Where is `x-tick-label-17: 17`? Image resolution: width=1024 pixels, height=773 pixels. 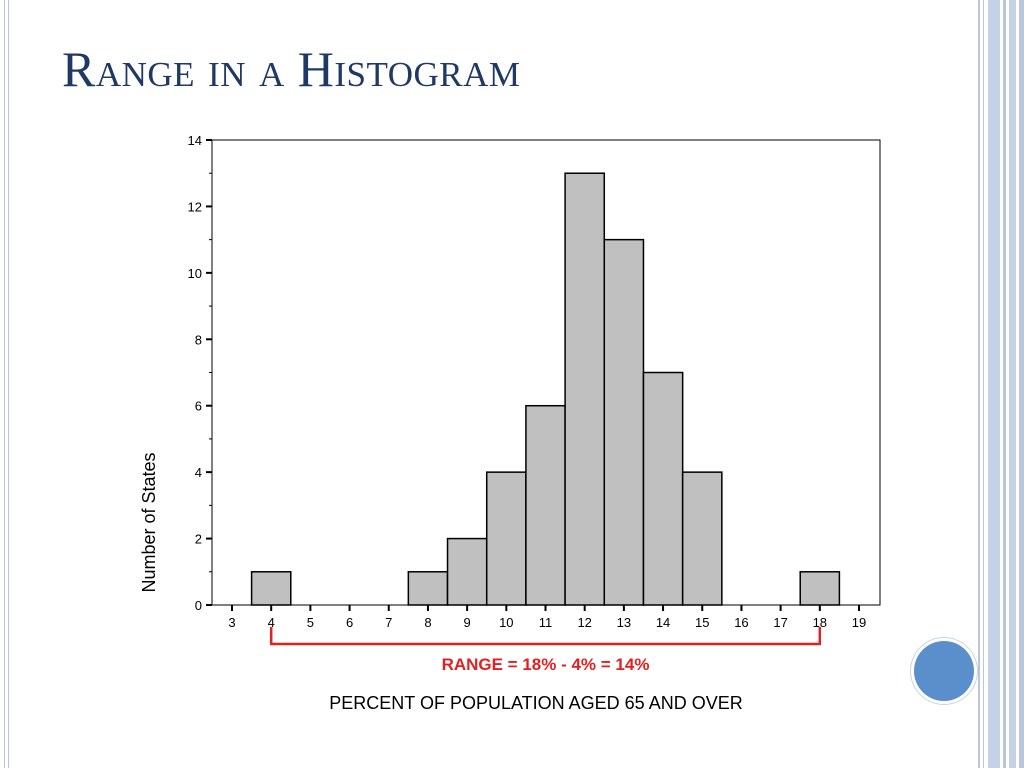 x-tick-label-17: 17 is located at coordinates (780, 622).